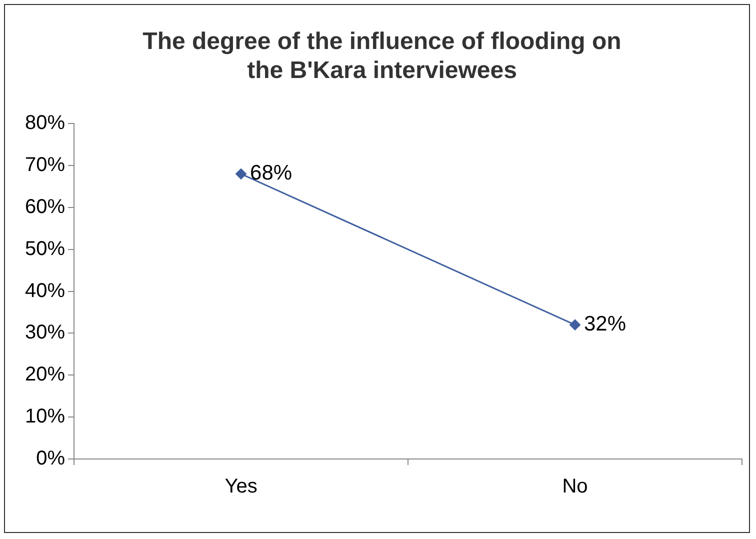 The image size is (756, 539). I want to click on y-tick-label: 70%, so click(45, 165).